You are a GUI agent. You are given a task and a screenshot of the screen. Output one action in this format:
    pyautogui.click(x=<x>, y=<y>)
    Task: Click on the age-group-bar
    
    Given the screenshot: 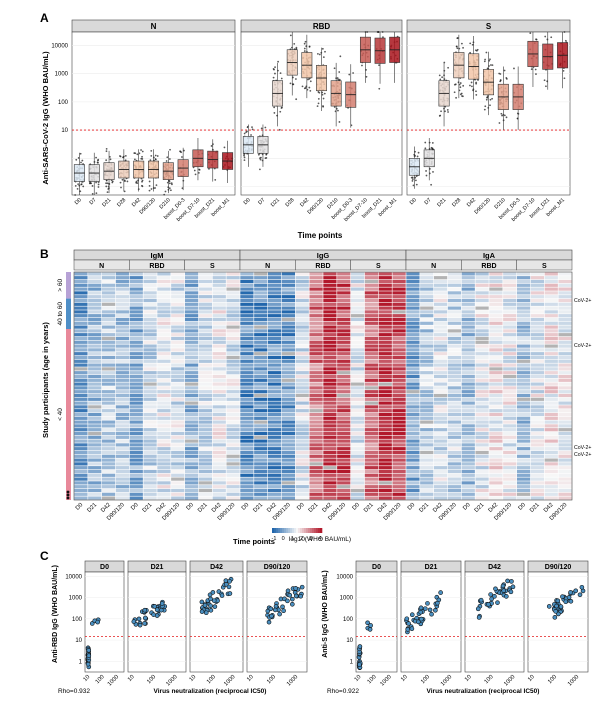 What is the action you would take?
    pyautogui.click(x=68, y=313)
    